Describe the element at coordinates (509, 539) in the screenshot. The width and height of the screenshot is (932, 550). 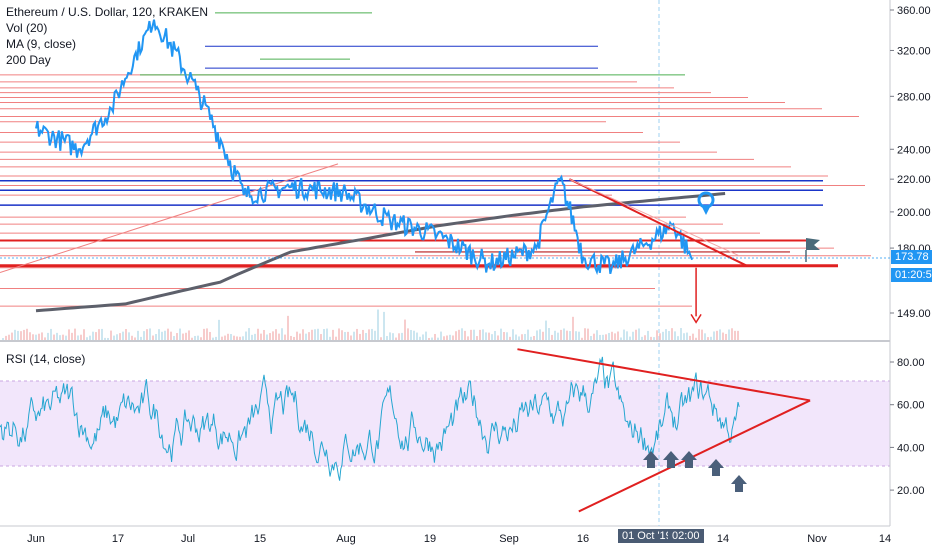
I see `time-tick-label: Sep` at that location.